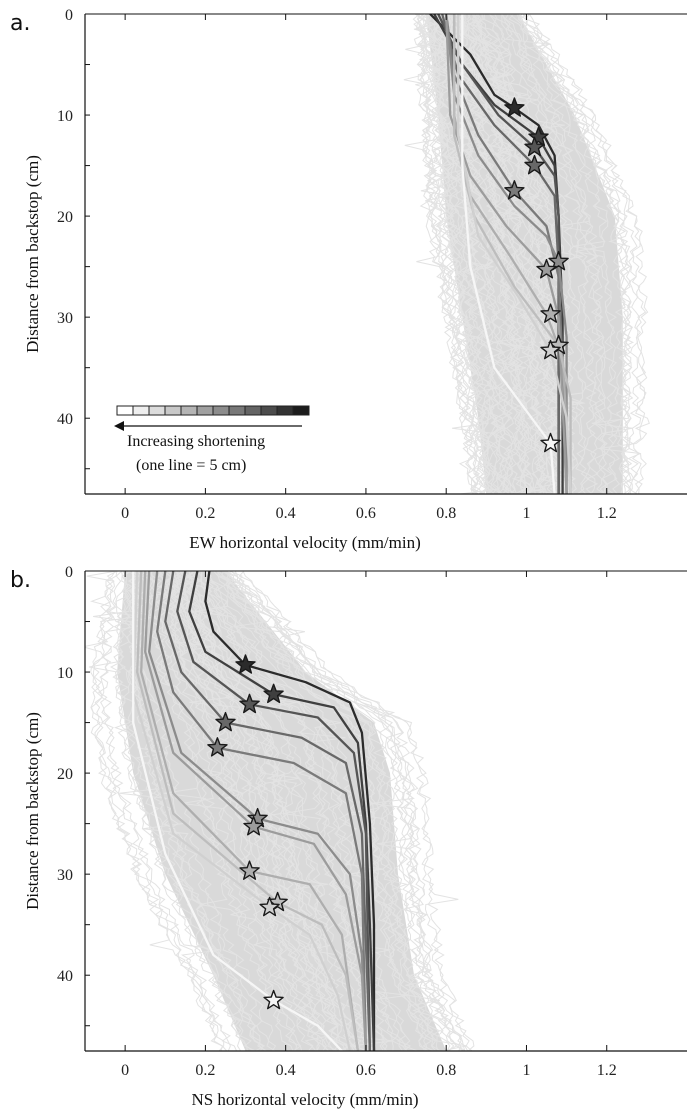  Describe the element at coordinates (304, 1099) in the screenshot. I see `x-axis-label: NS horizontal velocity (mm/min)` at that location.